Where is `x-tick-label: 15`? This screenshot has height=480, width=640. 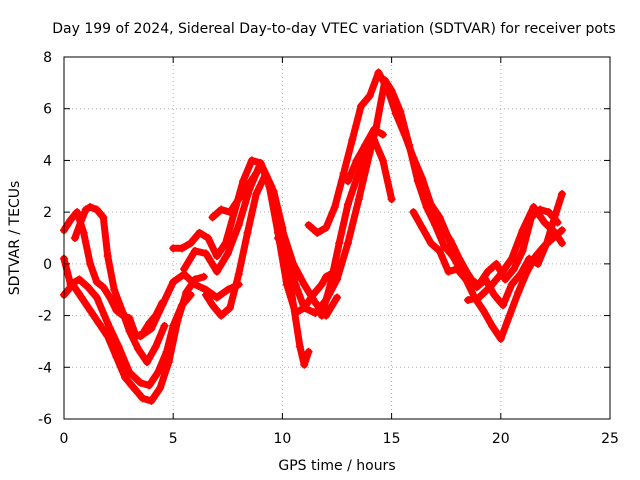 x-tick-label: 15 is located at coordinates (392, 439).